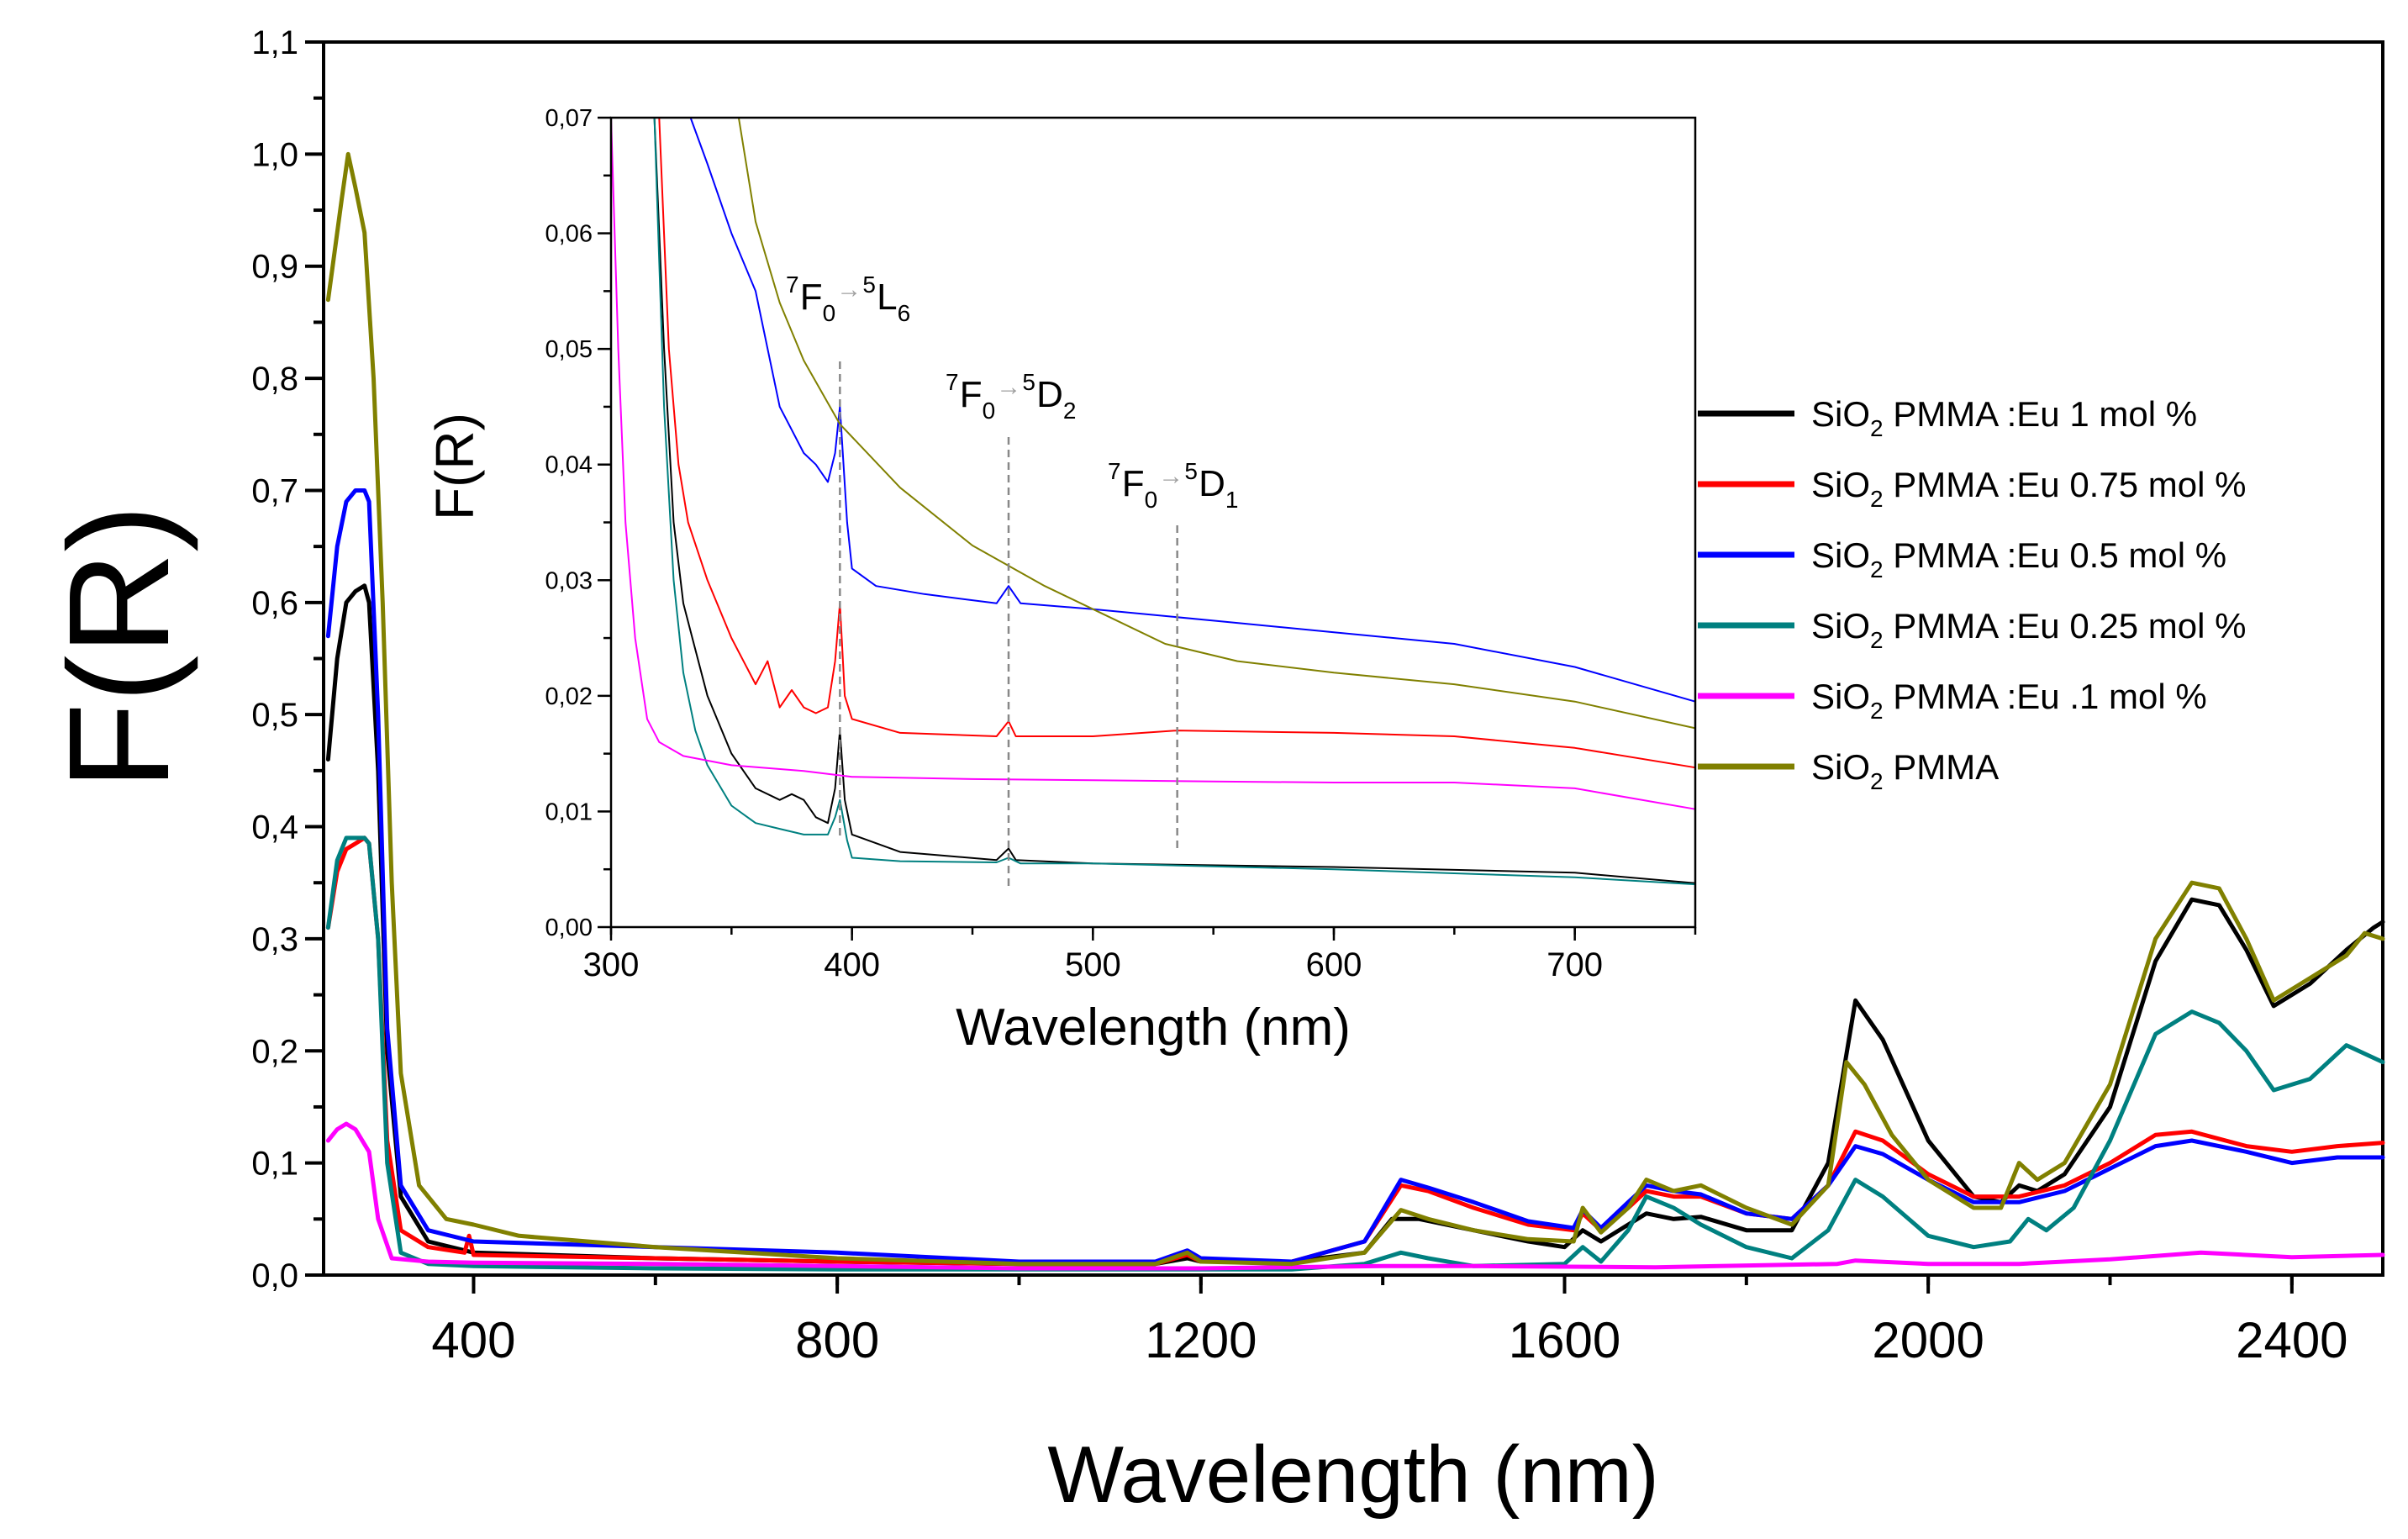 The height and width of the screenshot is (1539, 2408). I want to click on main-y-tick-label: 0,6, so click(274, 603).